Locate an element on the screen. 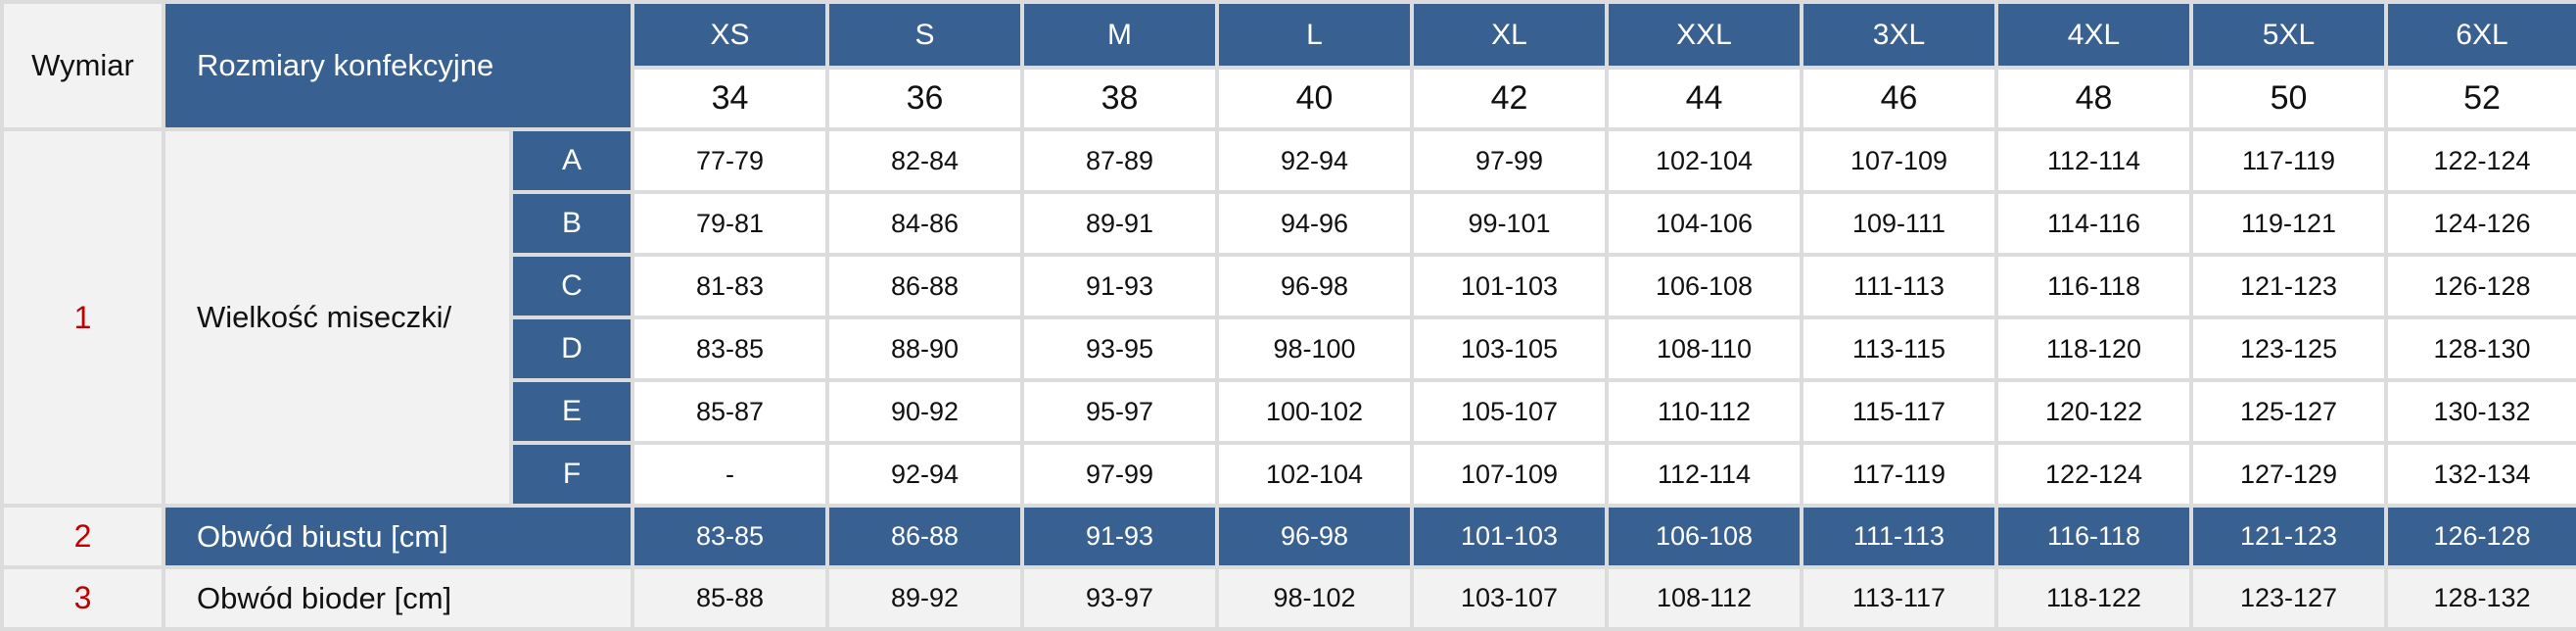 The width and height of the screenshot is (2576, 631). table-cell: 83-85 is located at coordinates (730, 537).